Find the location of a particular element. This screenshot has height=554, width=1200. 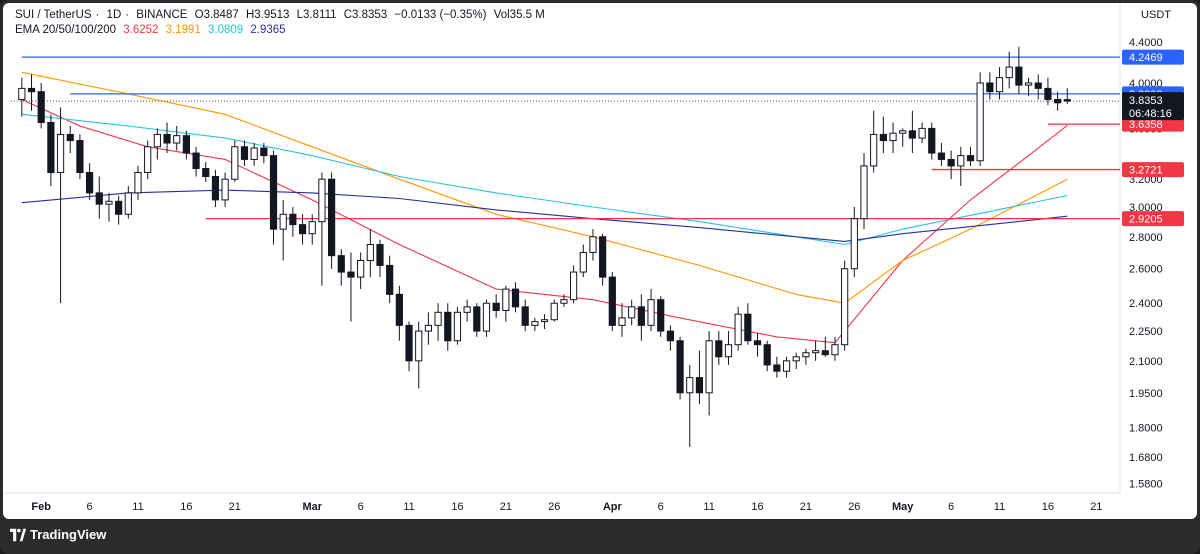

level-price-tag: 2.9205 is located at coordinates (1153, 219).